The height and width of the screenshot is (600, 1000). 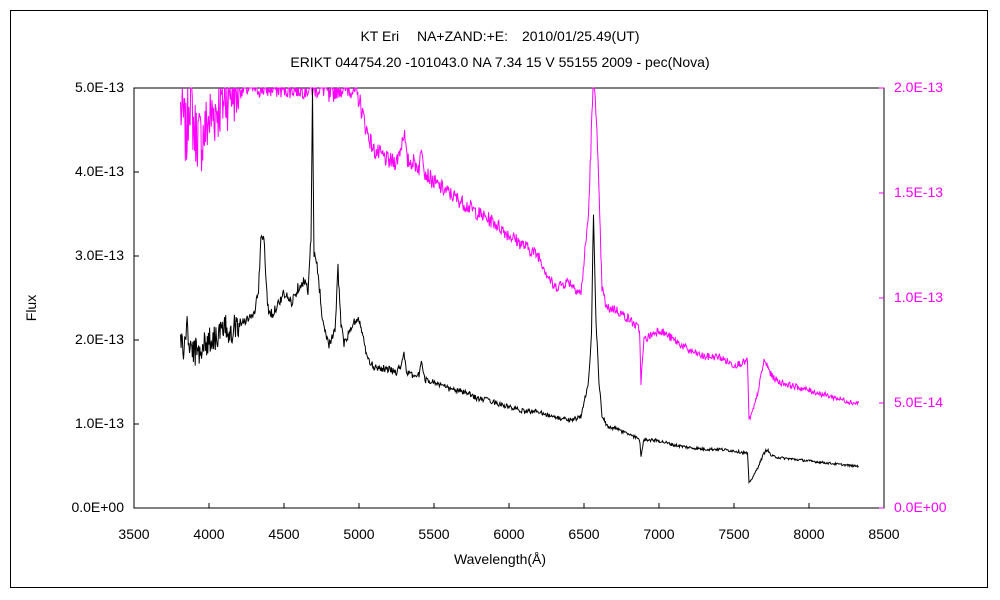 I want to click on y-tick-label: 2.0E-13, so click(x=99, y=339).